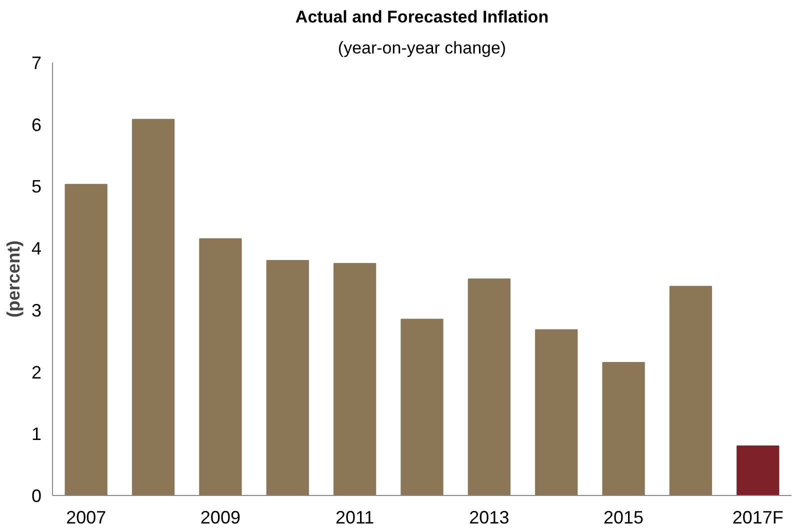 The width and height of the screenshot is (811, 530). Describe the element at coordinates (36, 434) in the screenshot. I see `y-tick-label: 1` at that location.